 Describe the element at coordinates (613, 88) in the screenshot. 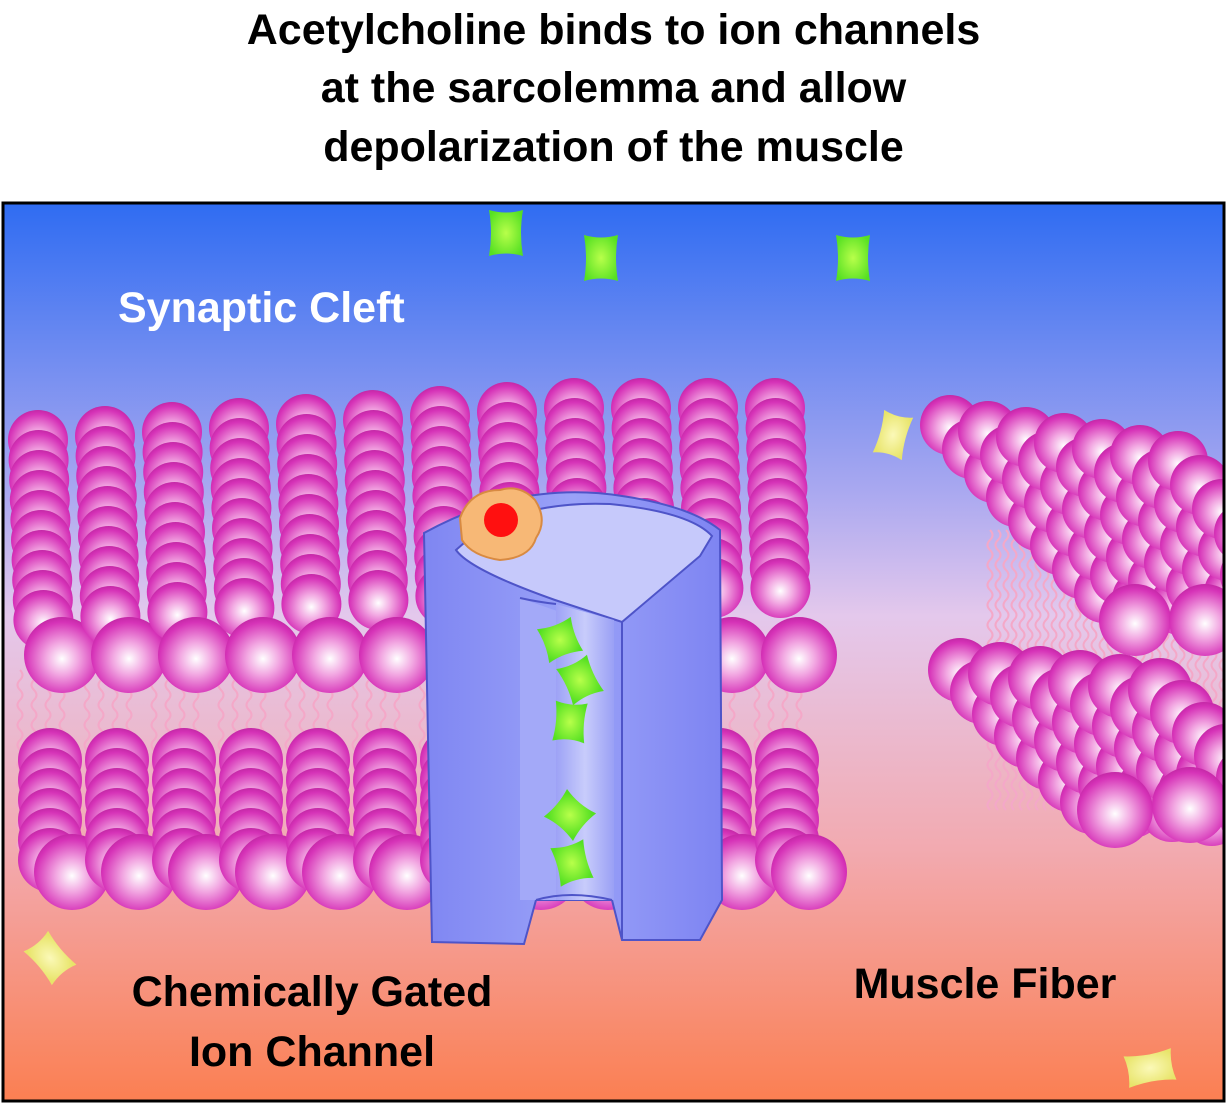

I see `title-line-2: at the sarcolemma and allow` at that location.